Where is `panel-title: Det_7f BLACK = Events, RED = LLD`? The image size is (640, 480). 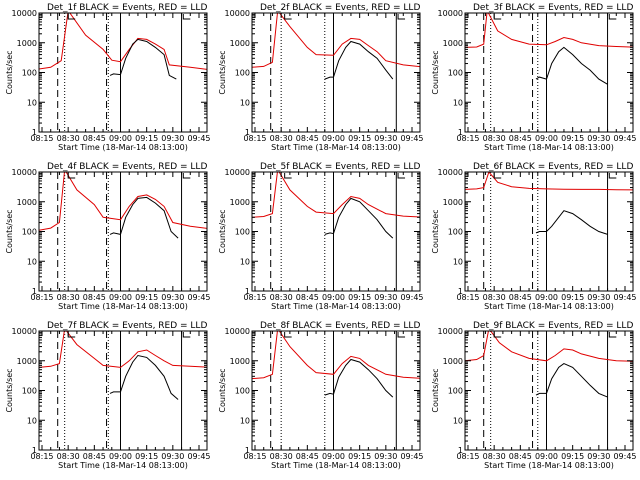
panel-title: Det_7f BLACK = Events, RED = LLD is located at coordinates (127, 326).